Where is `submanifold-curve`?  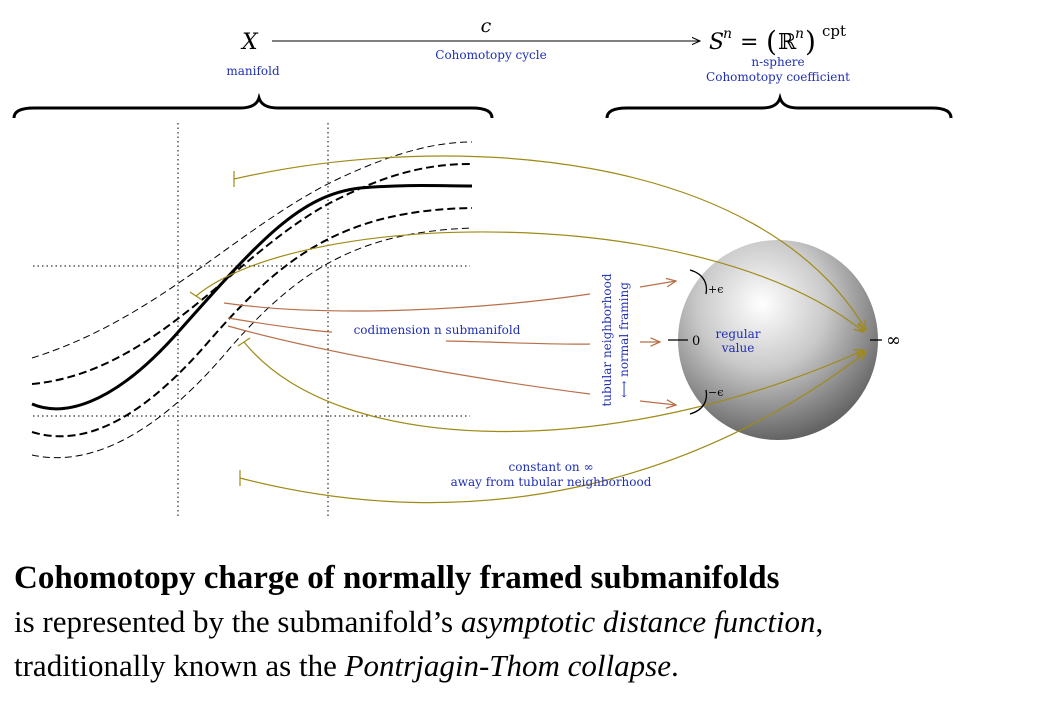
submanifold-curve is located at coordinates (252, 297).